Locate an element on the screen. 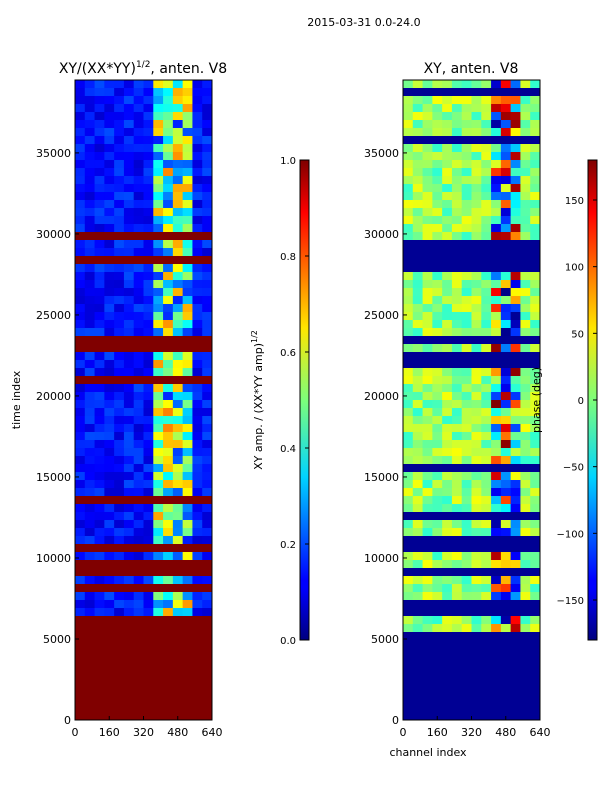  amp-colorbar-gradient is located at coordinates (304, 400).